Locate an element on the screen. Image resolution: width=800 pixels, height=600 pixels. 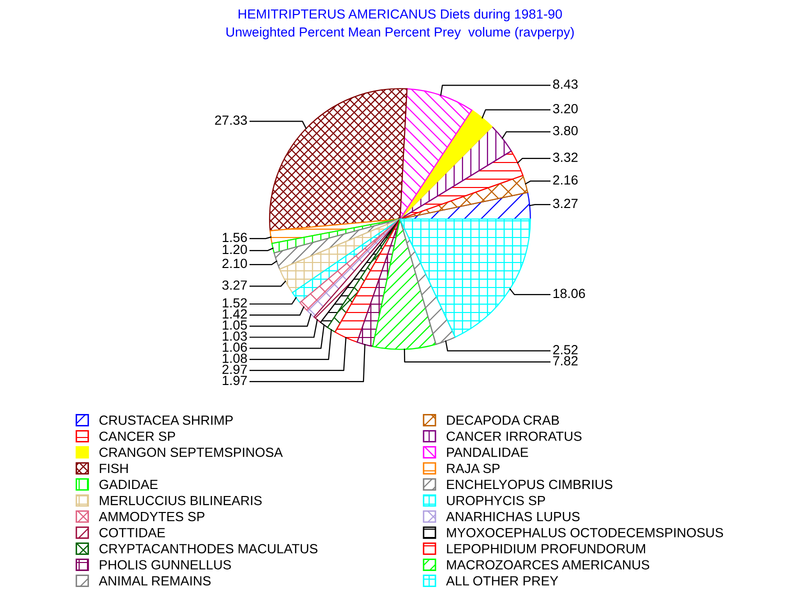
legend-label: ALL OTHER PREY is located at coordinates (502, 581).